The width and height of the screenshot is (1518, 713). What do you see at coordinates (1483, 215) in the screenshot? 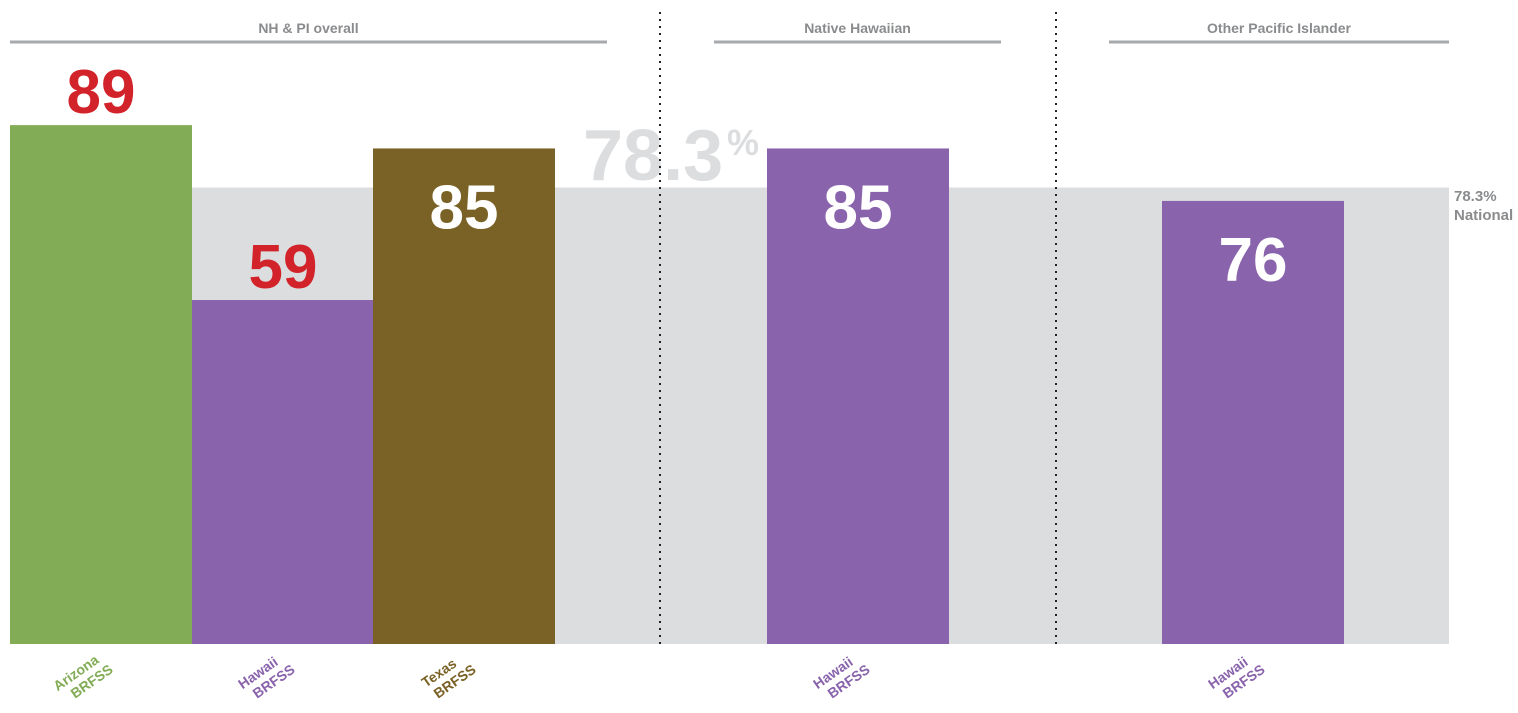
I see `national-reference-side-label-text: National` at bounding box center [1483, 215].